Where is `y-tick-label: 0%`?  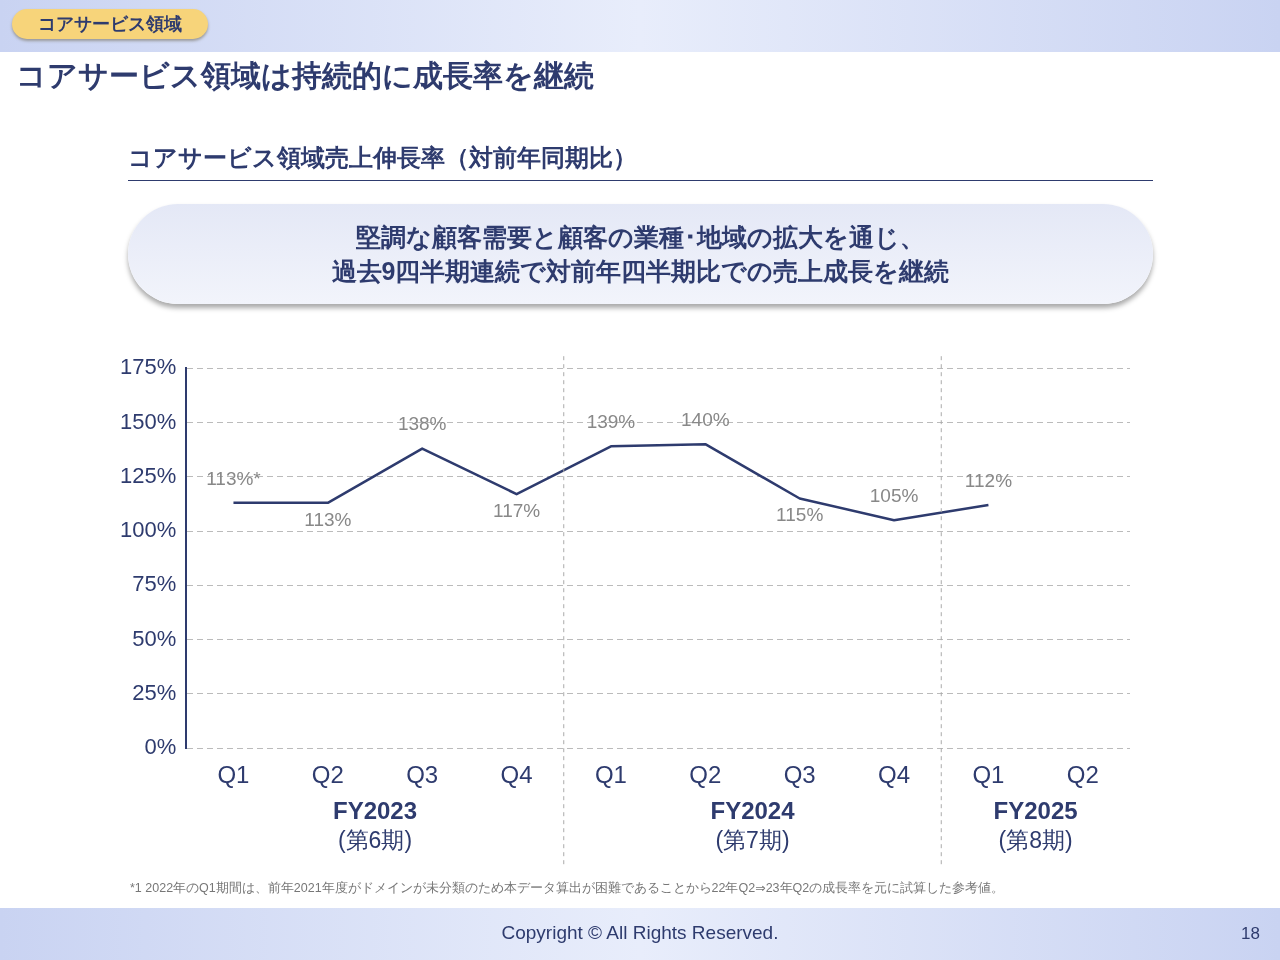
y-tick-label: 0% is located at coordinates (160, 747).